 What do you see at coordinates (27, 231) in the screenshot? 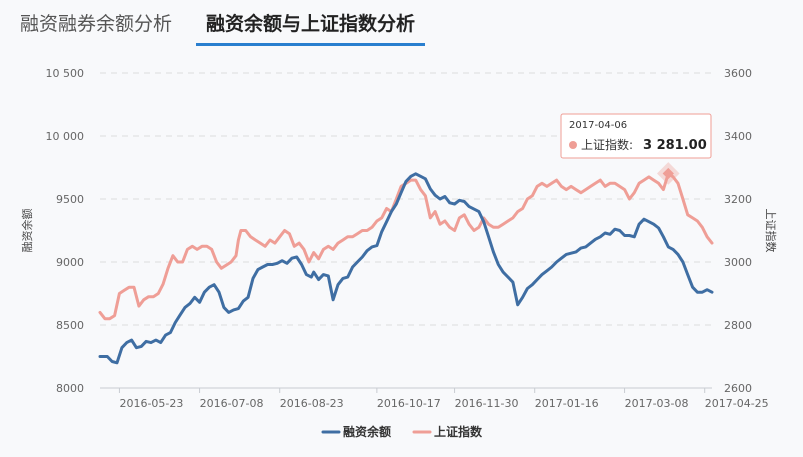
I see `y-left-axis-title: 融资余额` at bounding box center [27, 231].